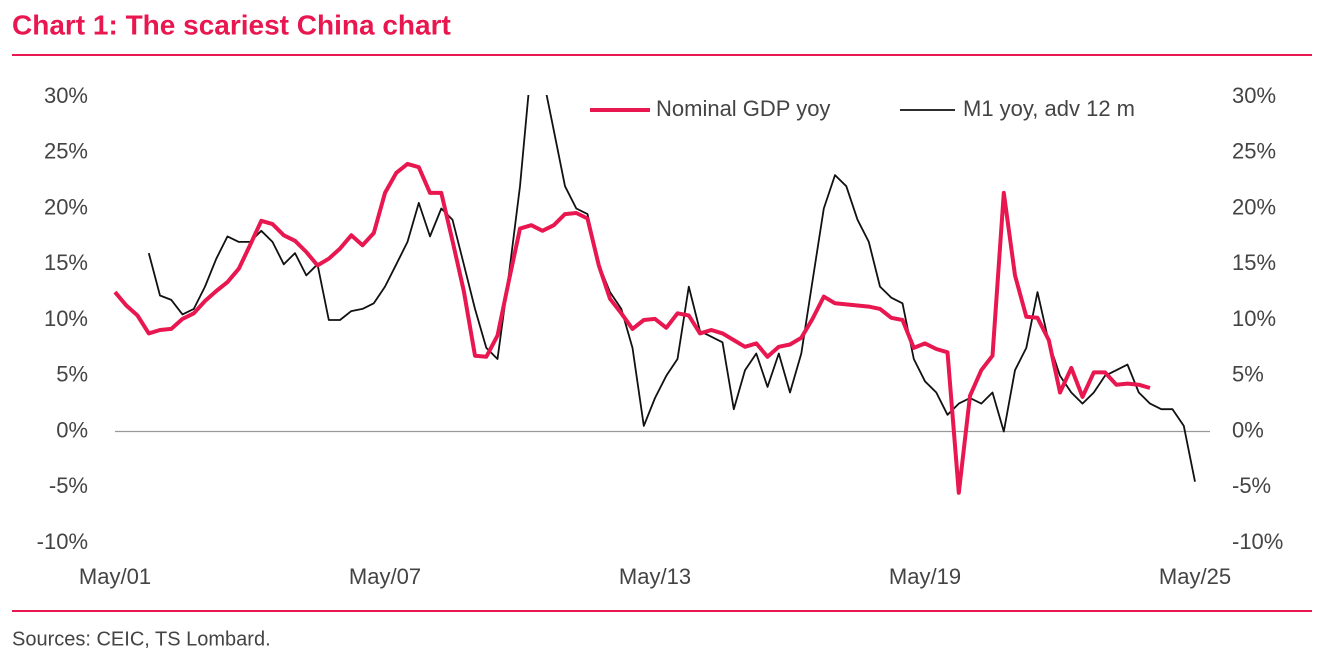 The width and height of the screenshot is (1318, 662). Describe the element at coordinates (66, 206) in the screenshot. I see `y-tick-label: 20%` at that location.